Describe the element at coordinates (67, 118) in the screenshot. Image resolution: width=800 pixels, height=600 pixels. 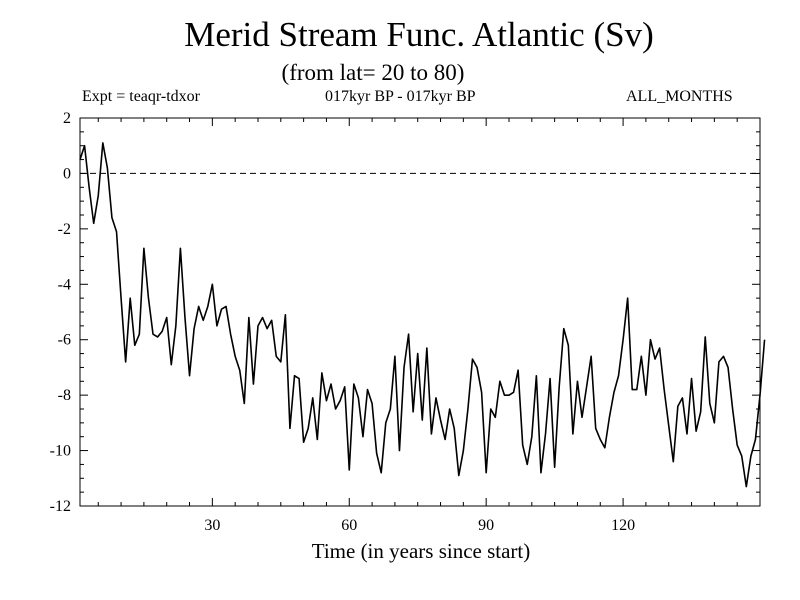
I see `y-tick-label: 2` at that location.